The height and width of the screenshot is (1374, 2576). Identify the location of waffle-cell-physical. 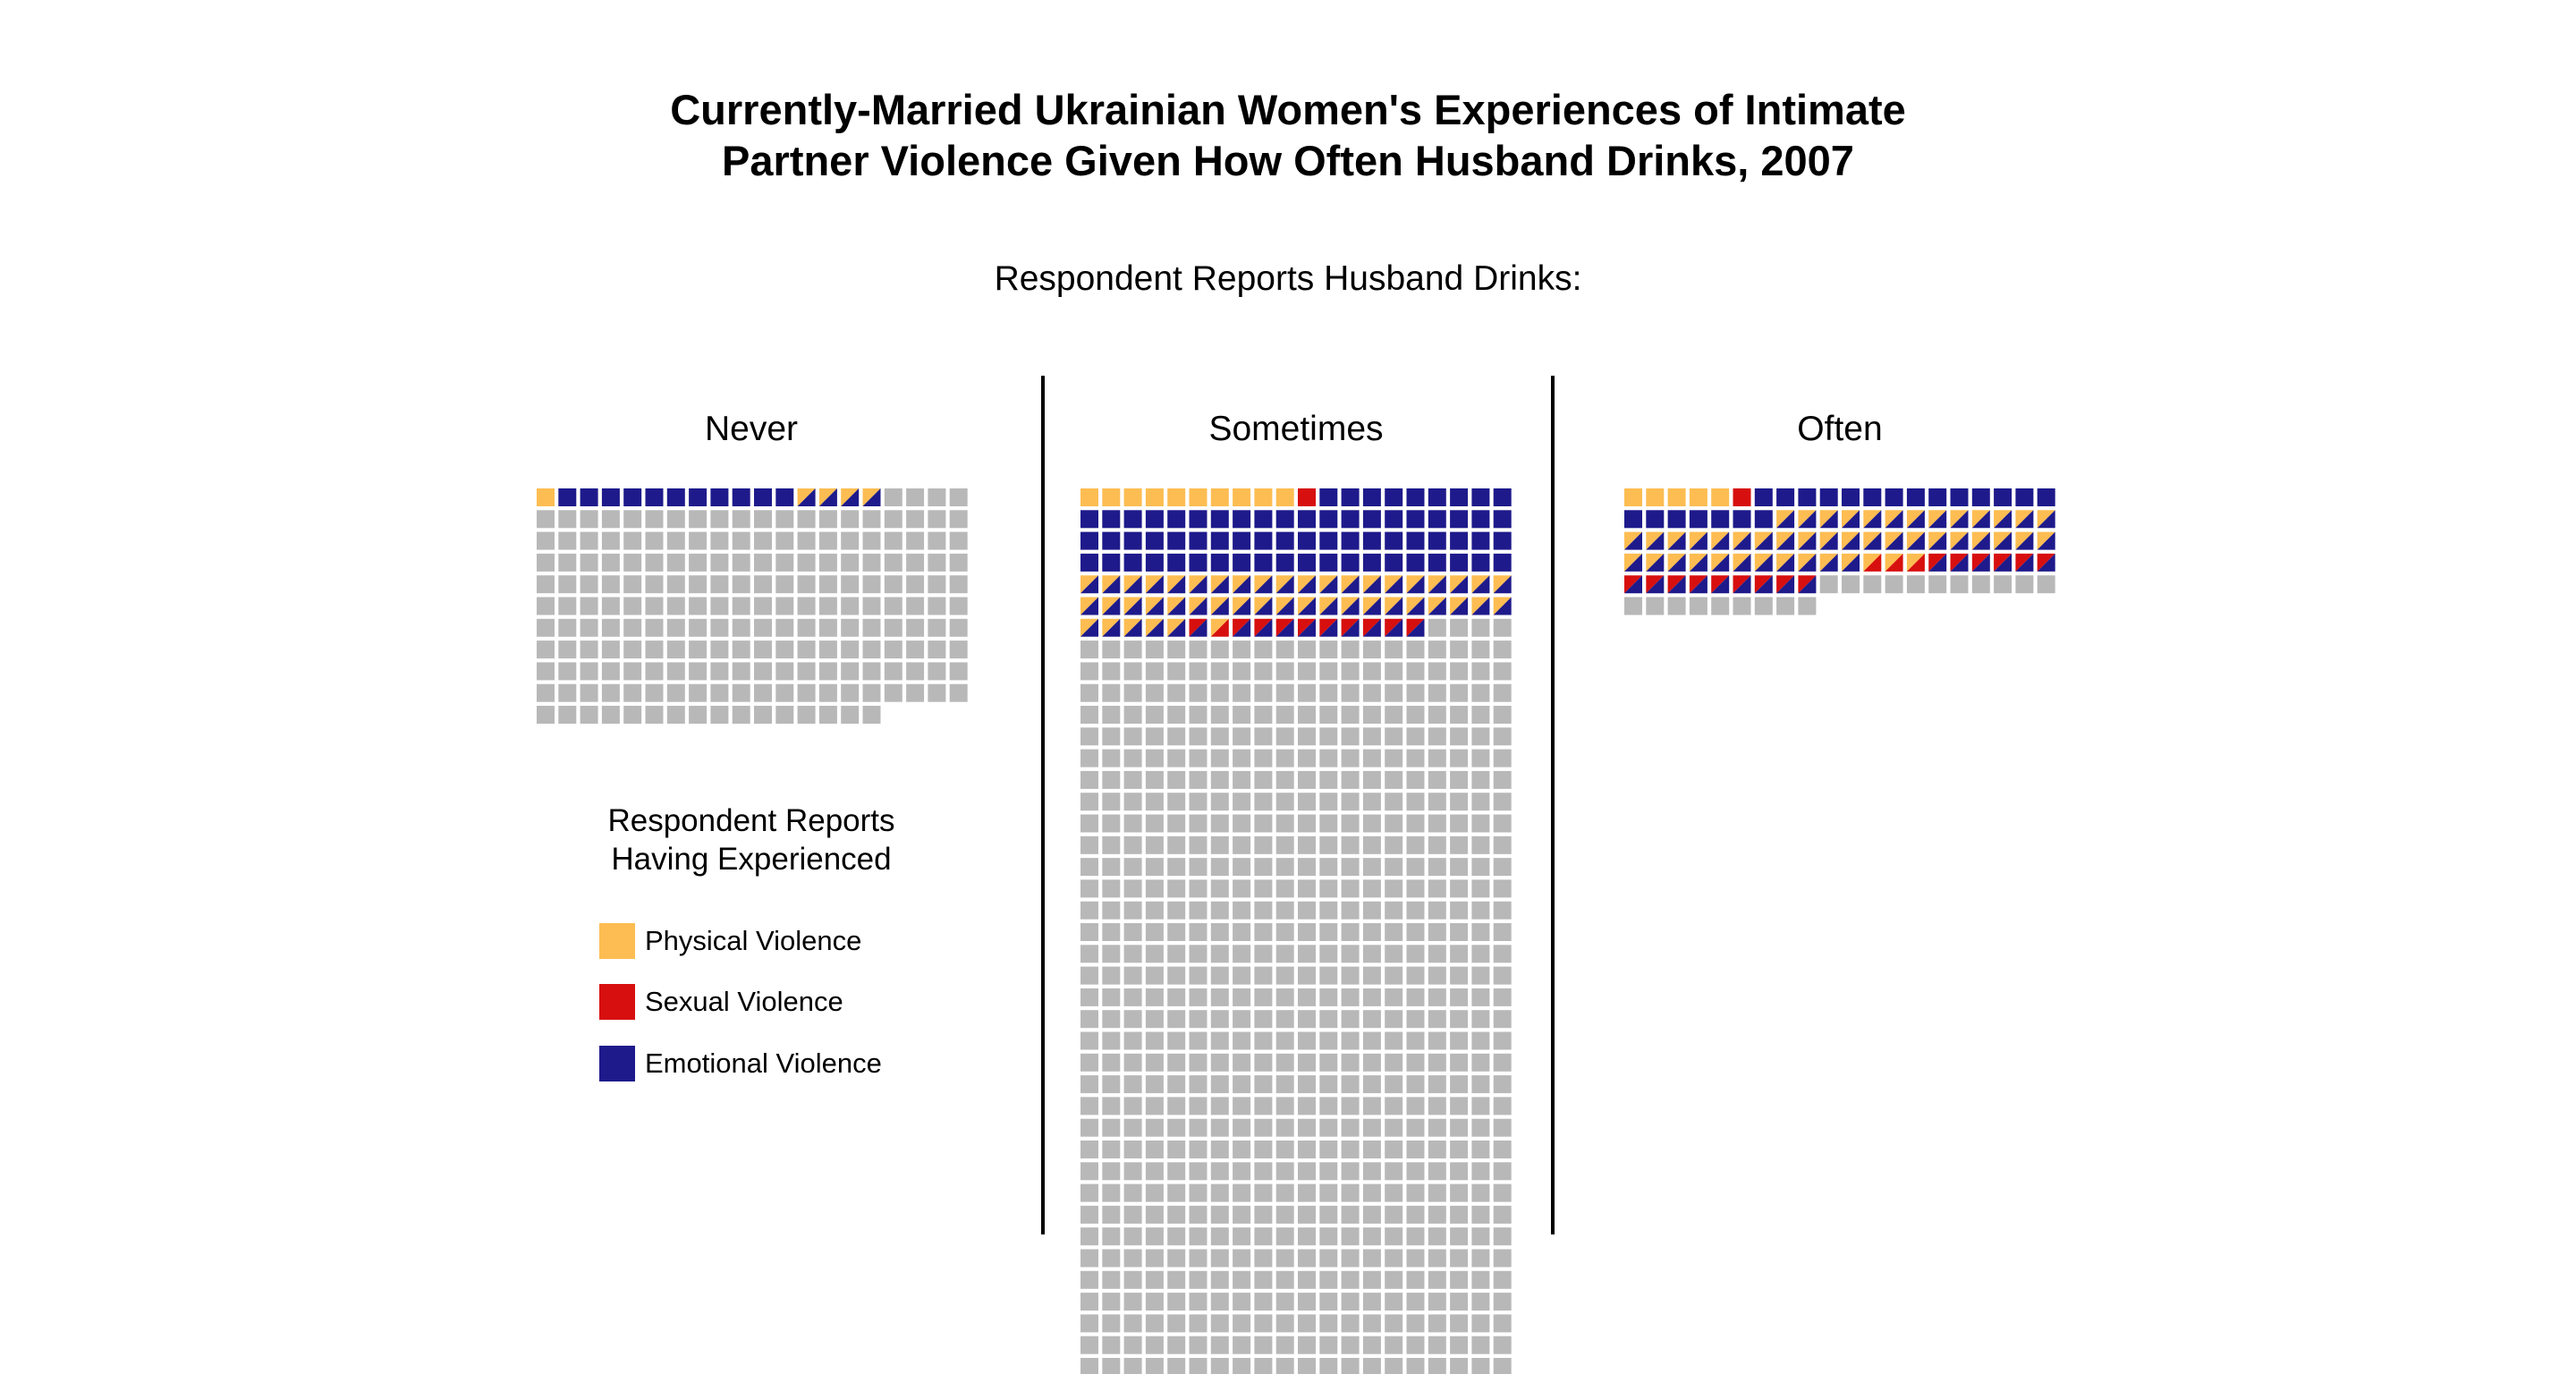
(1284, 497).